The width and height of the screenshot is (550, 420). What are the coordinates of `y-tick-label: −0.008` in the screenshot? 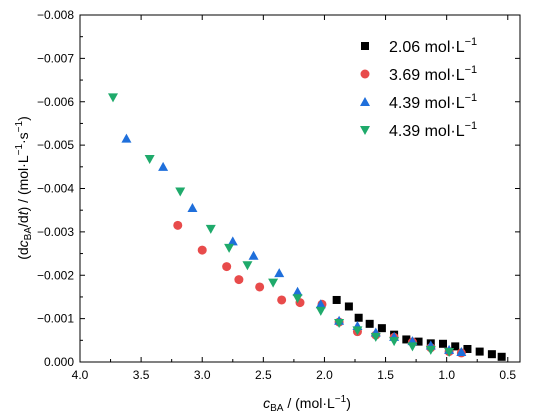 It's located at (55, 15).